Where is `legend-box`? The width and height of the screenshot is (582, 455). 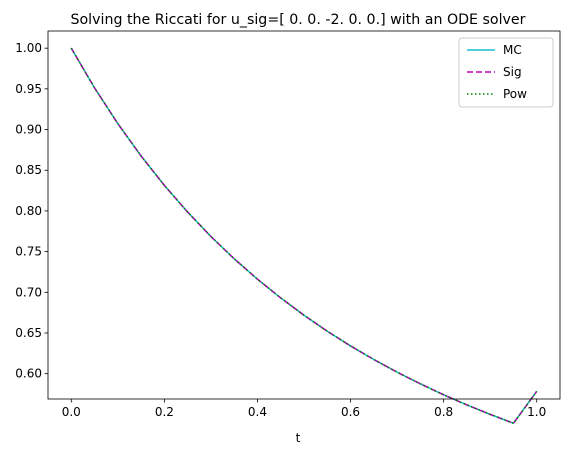 legend-box is located at coordinates (506, 72).